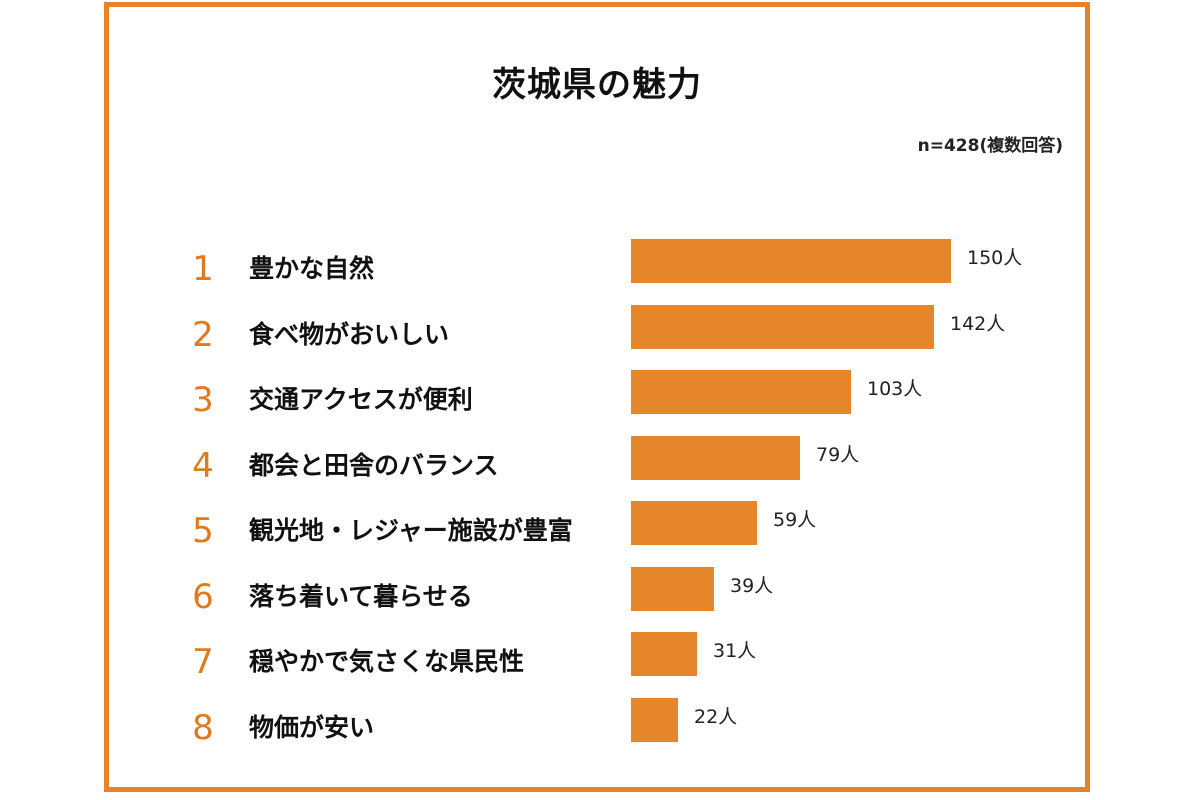 This screenshot has width=1200, height=800. I want to click on value-label: 22人, so click(716, 716).